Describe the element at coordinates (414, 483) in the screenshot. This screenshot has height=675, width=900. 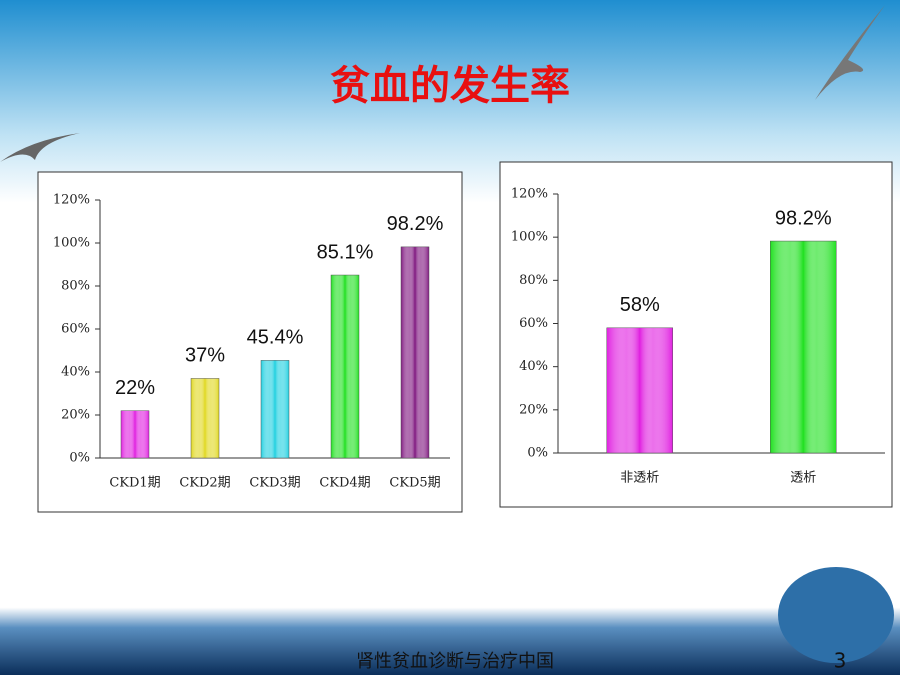
I see `x-tick-label: CKD5期` at that location.